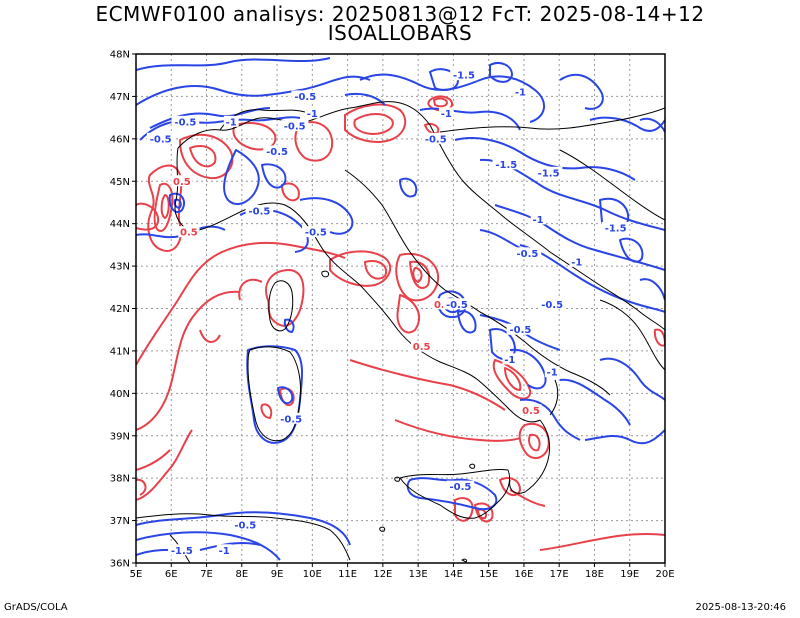  What do you see at coordinates (274, 394) in the screenshot?
I see `sardinia` at bounding box center [274, 394].